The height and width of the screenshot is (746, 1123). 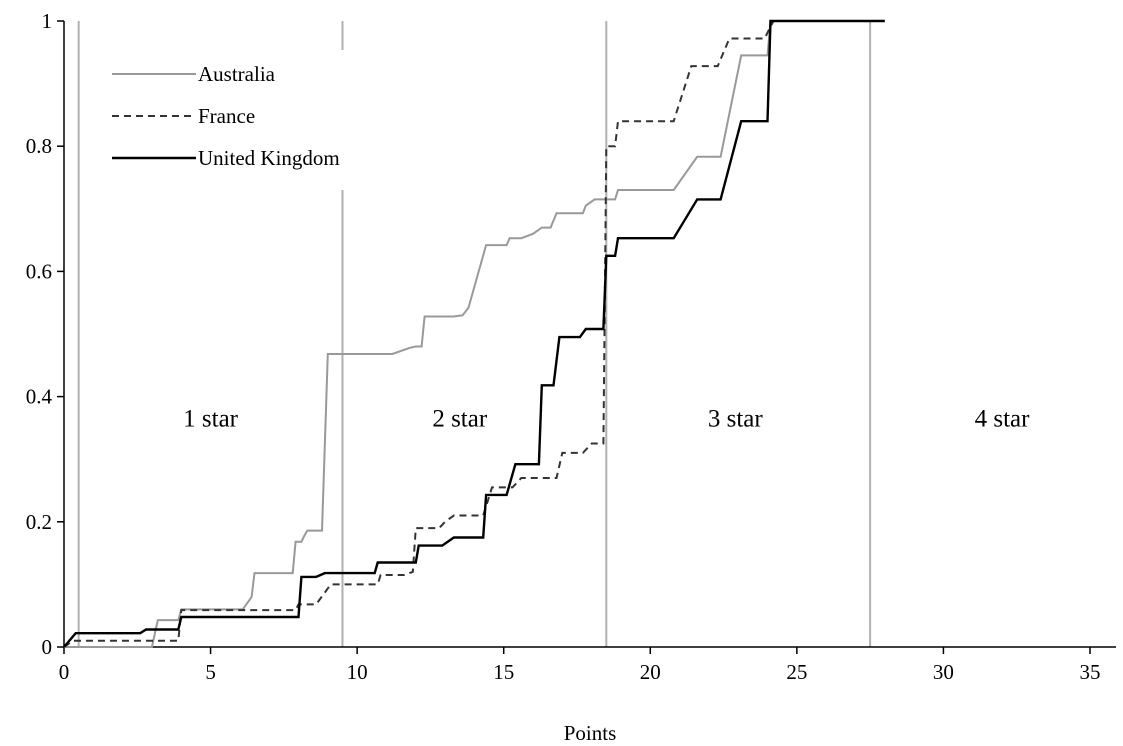 What do you see at coordinates (39, 146) in the screenshot?
I see `y-tick-label: 0.8` at bounding box center [39, 146].